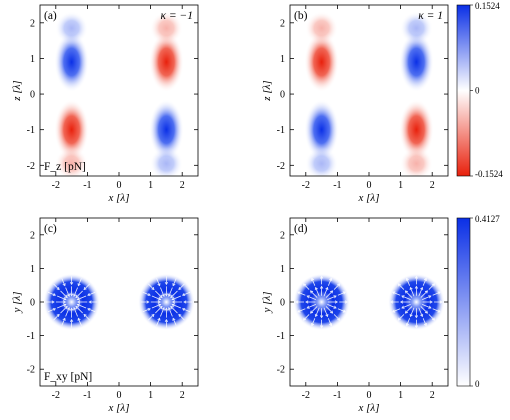  Describe the element at coordinates (301, 16) in the screenshot. I see `panel-label: (b)` at that location.